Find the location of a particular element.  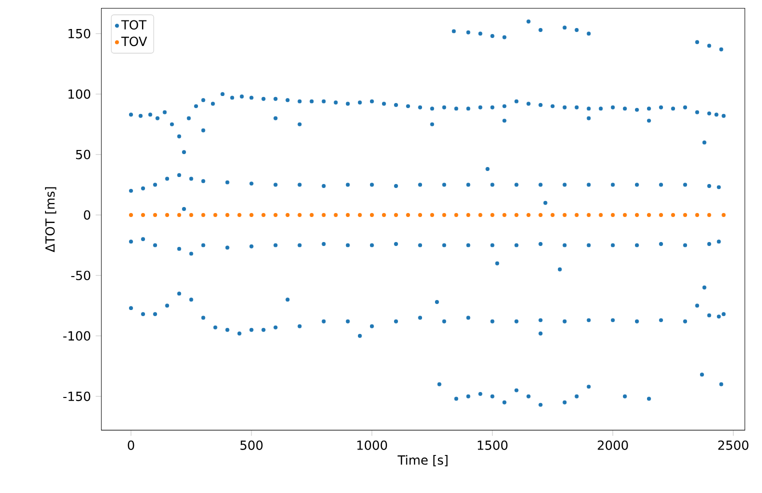

x-tick-label: 1500 is located at coordinates (493, 445).